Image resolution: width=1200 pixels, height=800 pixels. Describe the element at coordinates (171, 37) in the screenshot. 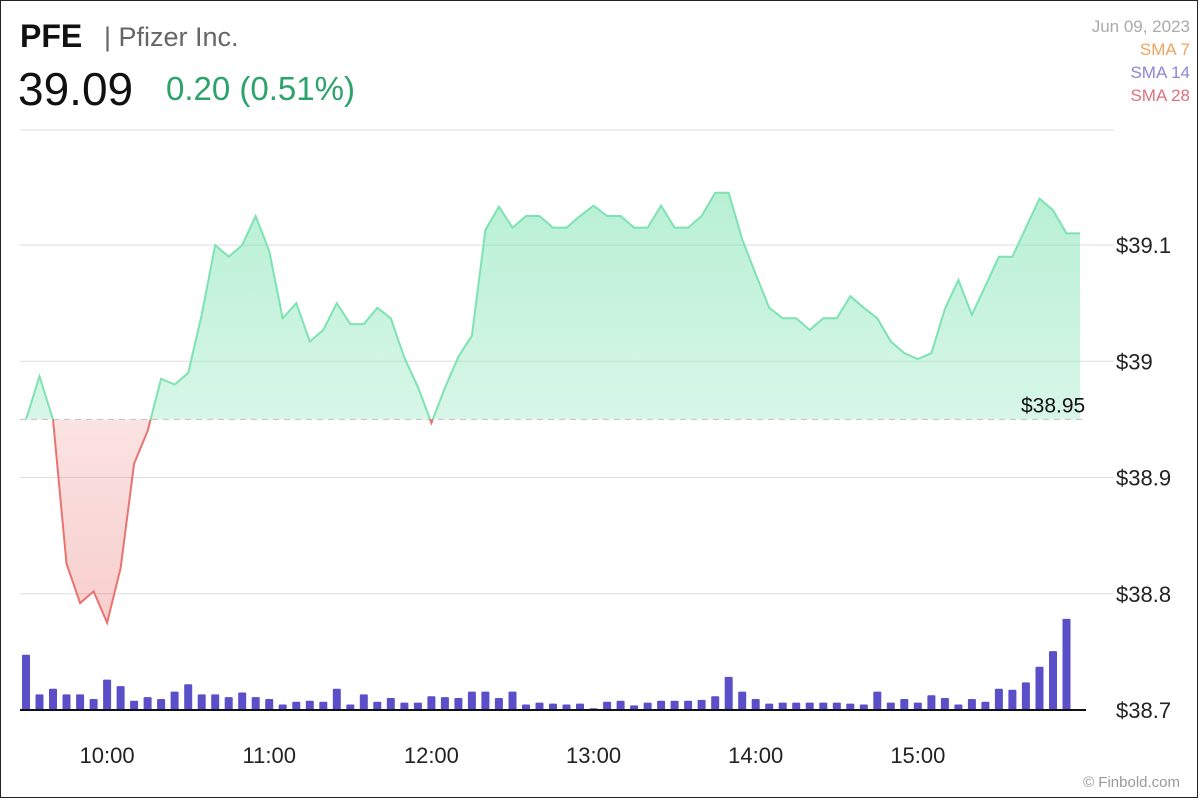

I see `company-name: | Pfizer Inc.` at that location.